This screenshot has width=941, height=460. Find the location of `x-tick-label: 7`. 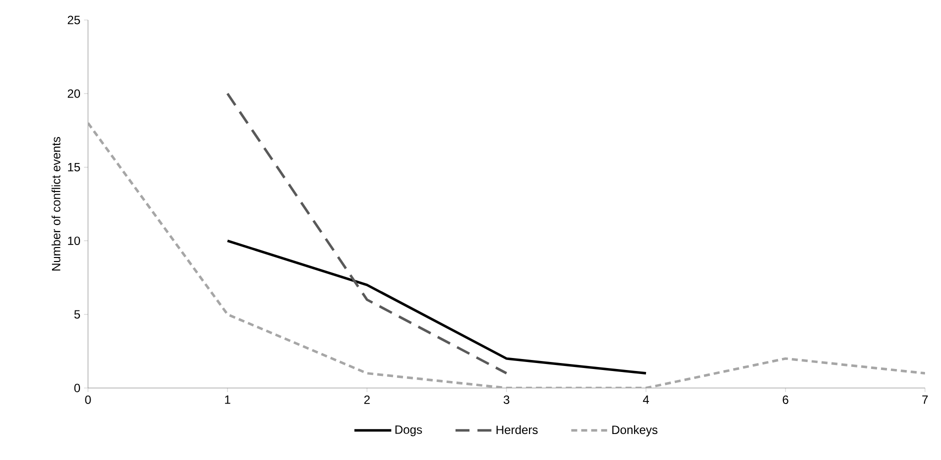

x-tick-label: 7 is located at coordinates (925, 400).